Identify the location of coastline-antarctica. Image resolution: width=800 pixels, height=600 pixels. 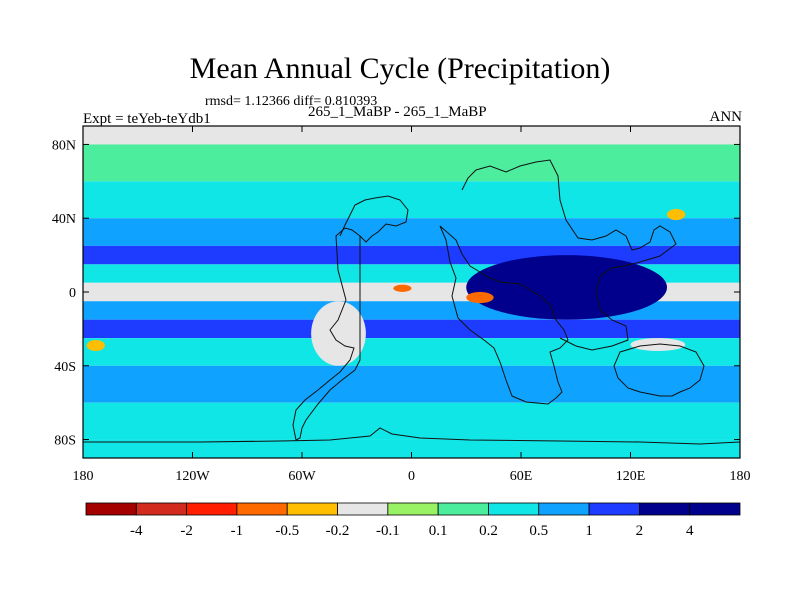
(411, 436).